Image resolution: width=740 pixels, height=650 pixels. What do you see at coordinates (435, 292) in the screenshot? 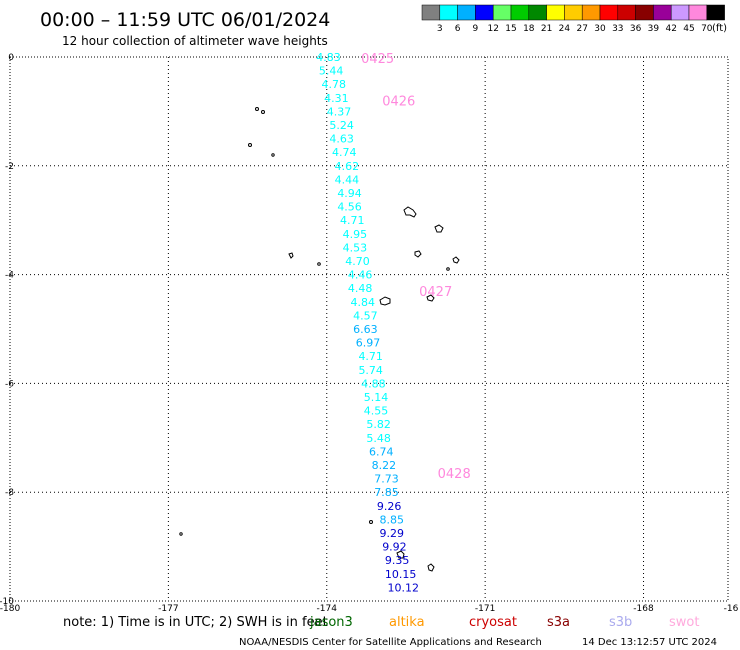
I see `pass-time-label: 0427` at bounding box center [435, 292].